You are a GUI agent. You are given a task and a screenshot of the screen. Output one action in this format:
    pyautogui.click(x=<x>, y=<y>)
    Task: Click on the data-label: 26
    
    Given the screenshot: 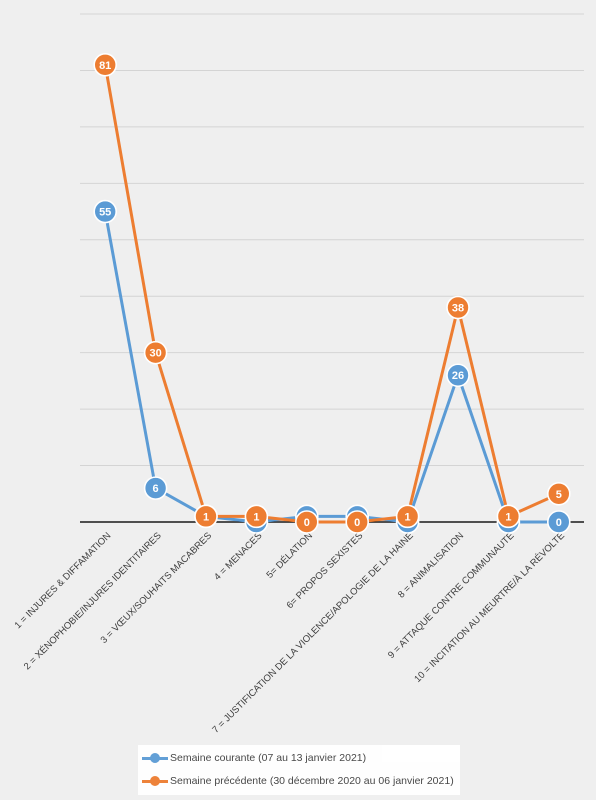 What is the action you would take?
    pyautogui.click(x=458, y=376)
    